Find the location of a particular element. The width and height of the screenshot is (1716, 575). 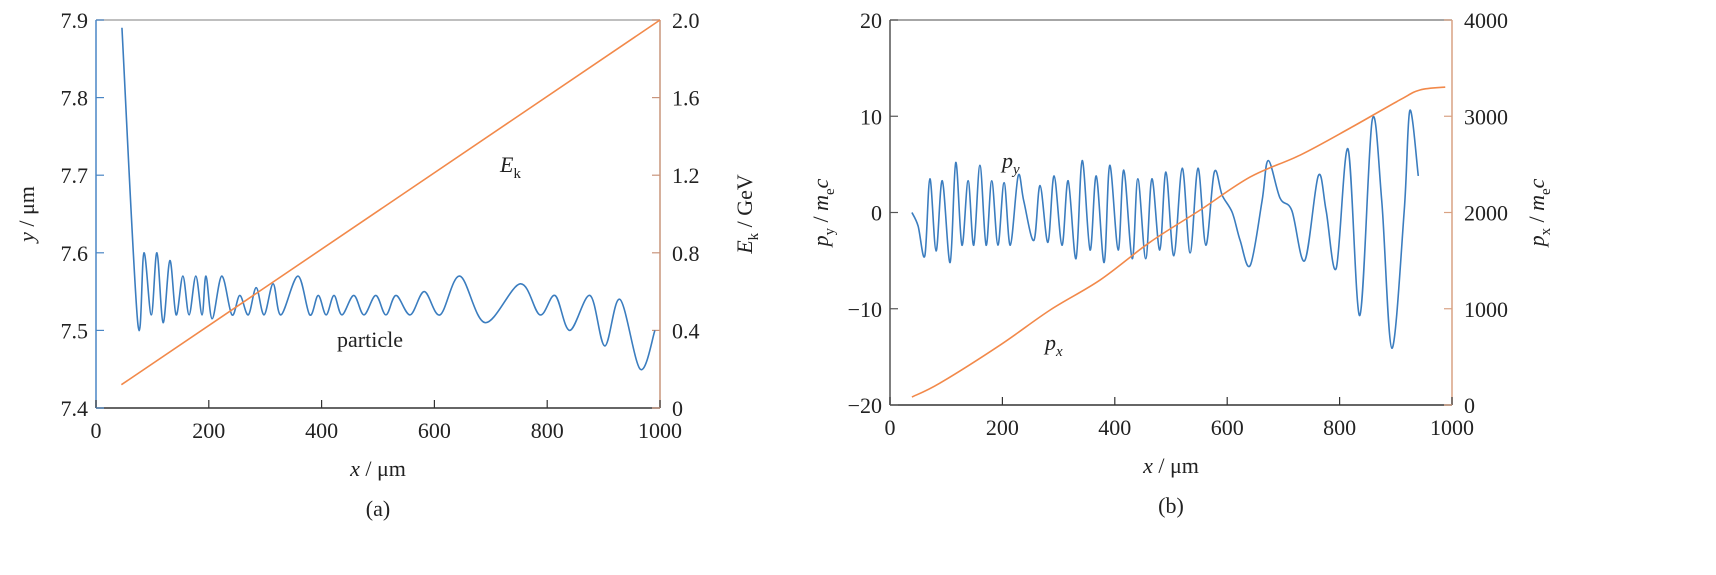

y-tick-label: 7.6 is located at coordinates (75, 253).